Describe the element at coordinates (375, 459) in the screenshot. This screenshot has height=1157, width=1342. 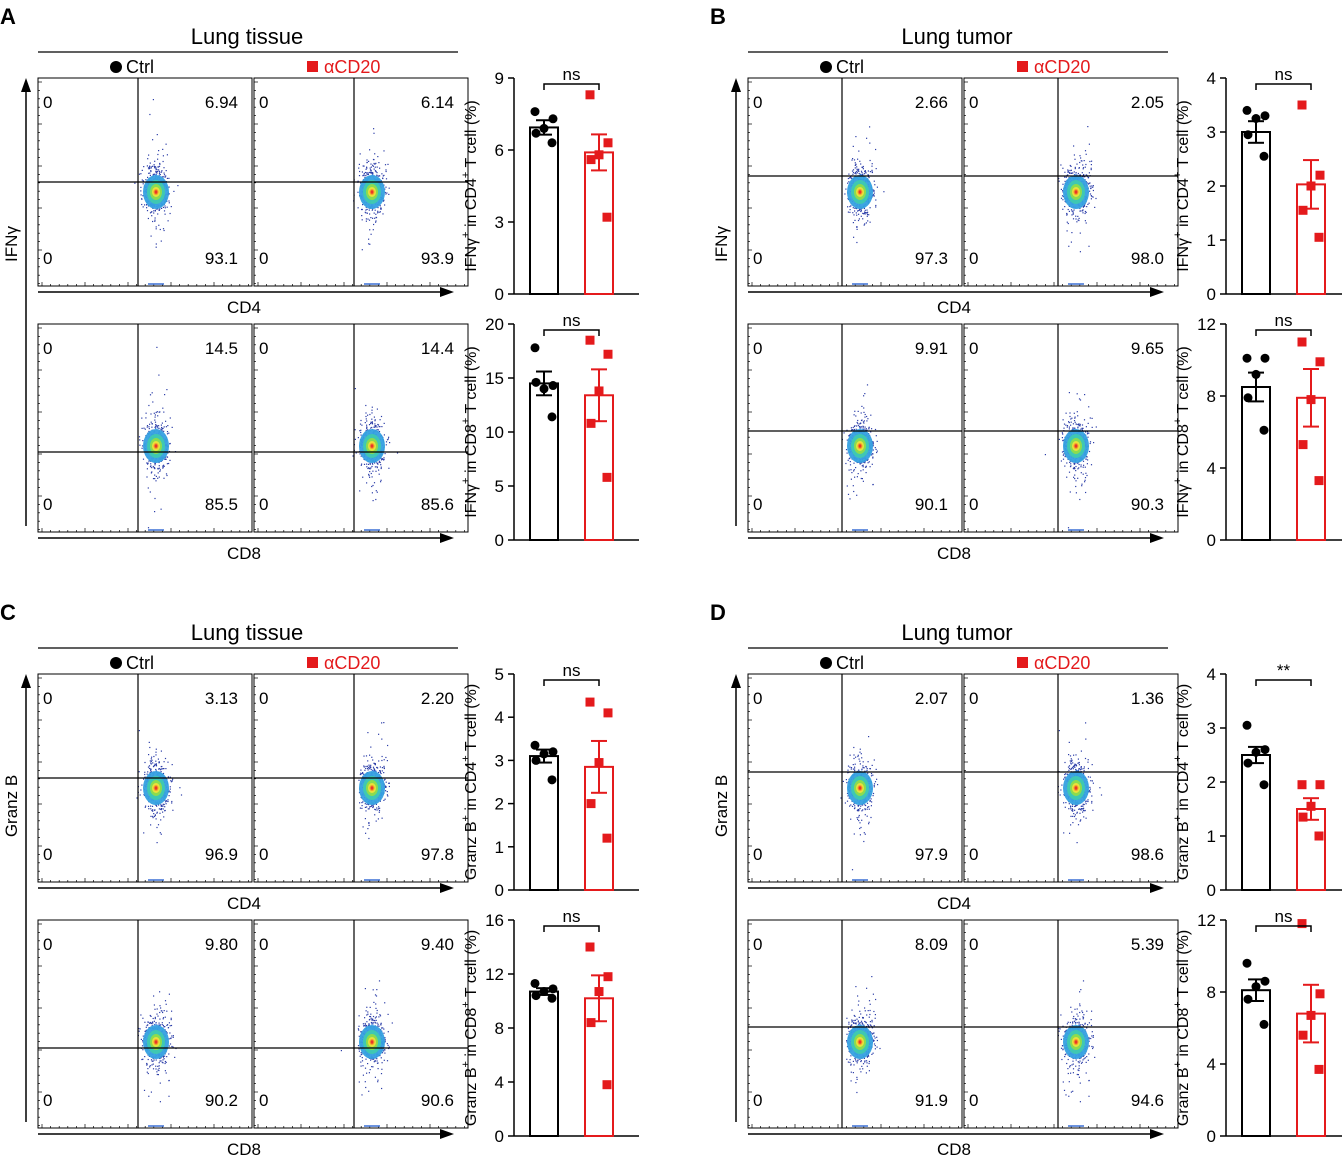
I see `flow-density-cloud` at that location.